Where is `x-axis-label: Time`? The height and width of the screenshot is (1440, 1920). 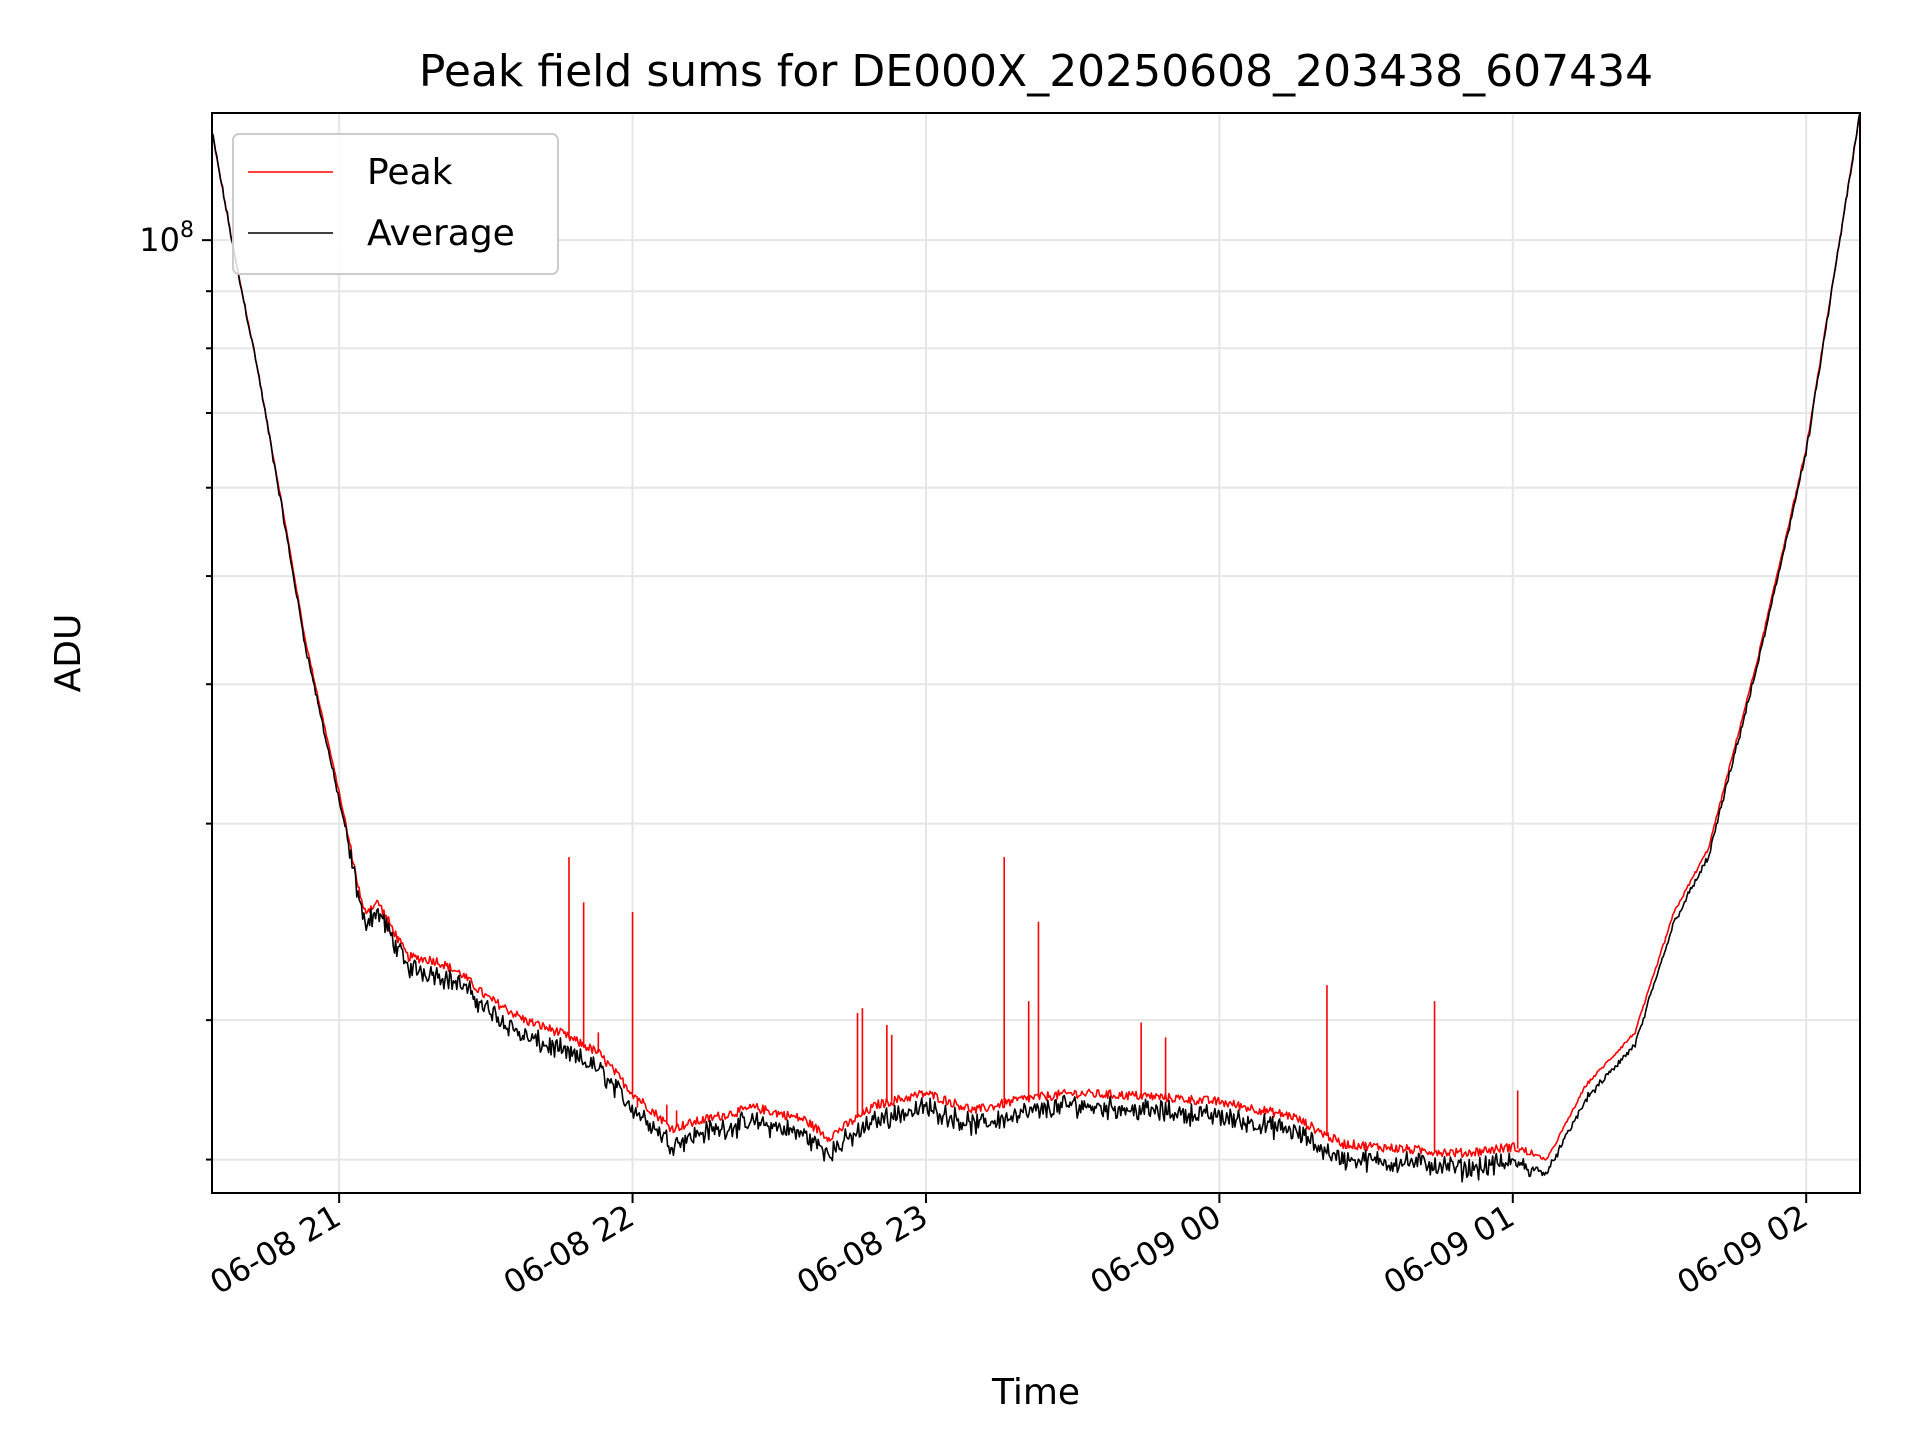
x-axis-label: Time is located at coordinates (1035, 1392).